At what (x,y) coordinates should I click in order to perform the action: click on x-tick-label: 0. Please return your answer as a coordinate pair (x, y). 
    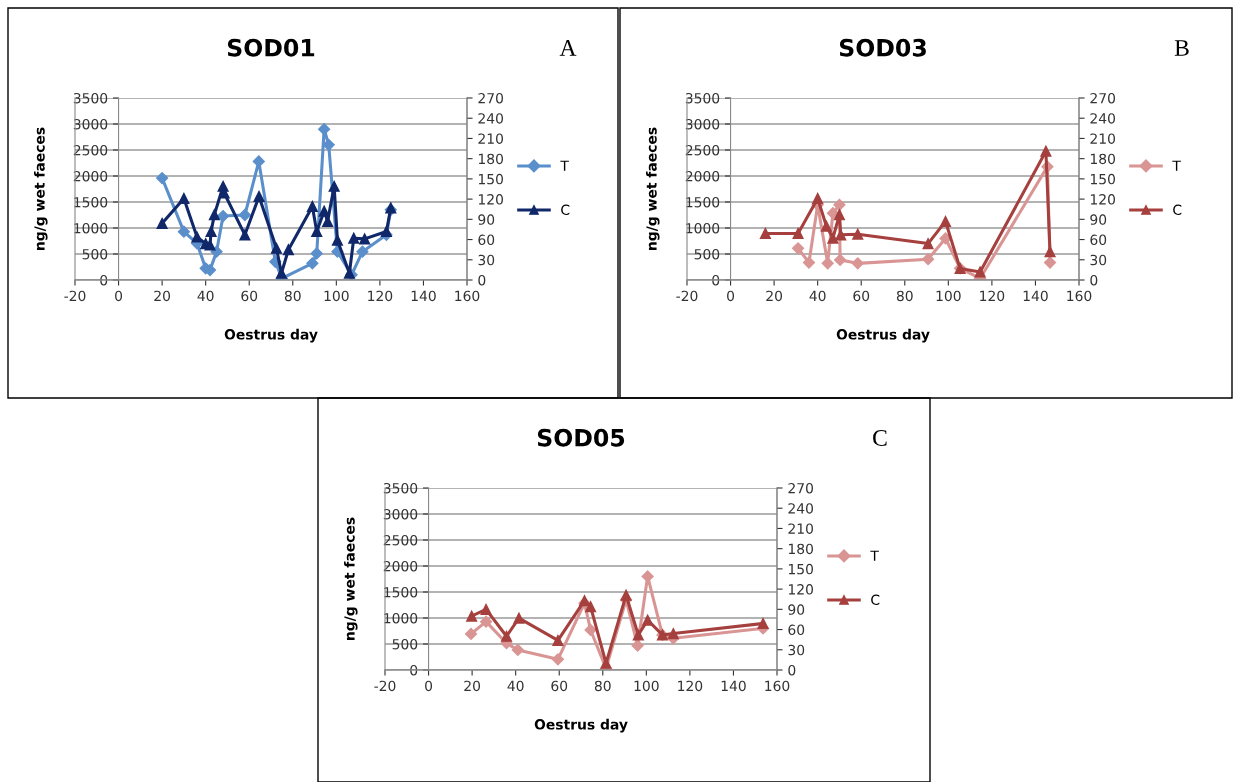
    Looking at the image, I should click on (429, 686).